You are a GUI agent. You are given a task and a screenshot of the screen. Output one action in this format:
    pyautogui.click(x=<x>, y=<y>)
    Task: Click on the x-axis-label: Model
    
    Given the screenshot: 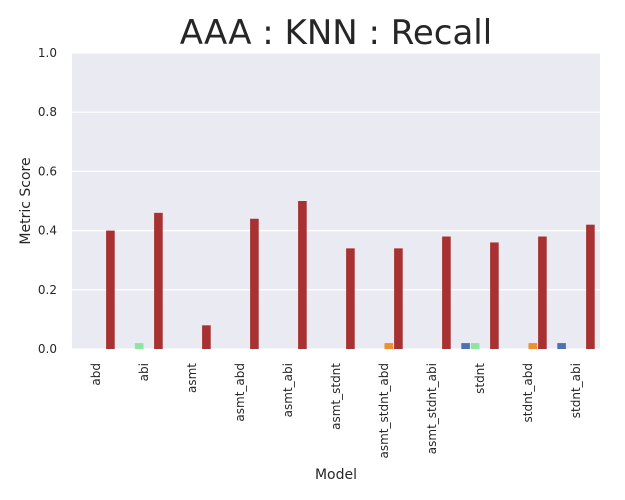 What is the action you would take?
    pyautogui.click(x=336, y=475)
    